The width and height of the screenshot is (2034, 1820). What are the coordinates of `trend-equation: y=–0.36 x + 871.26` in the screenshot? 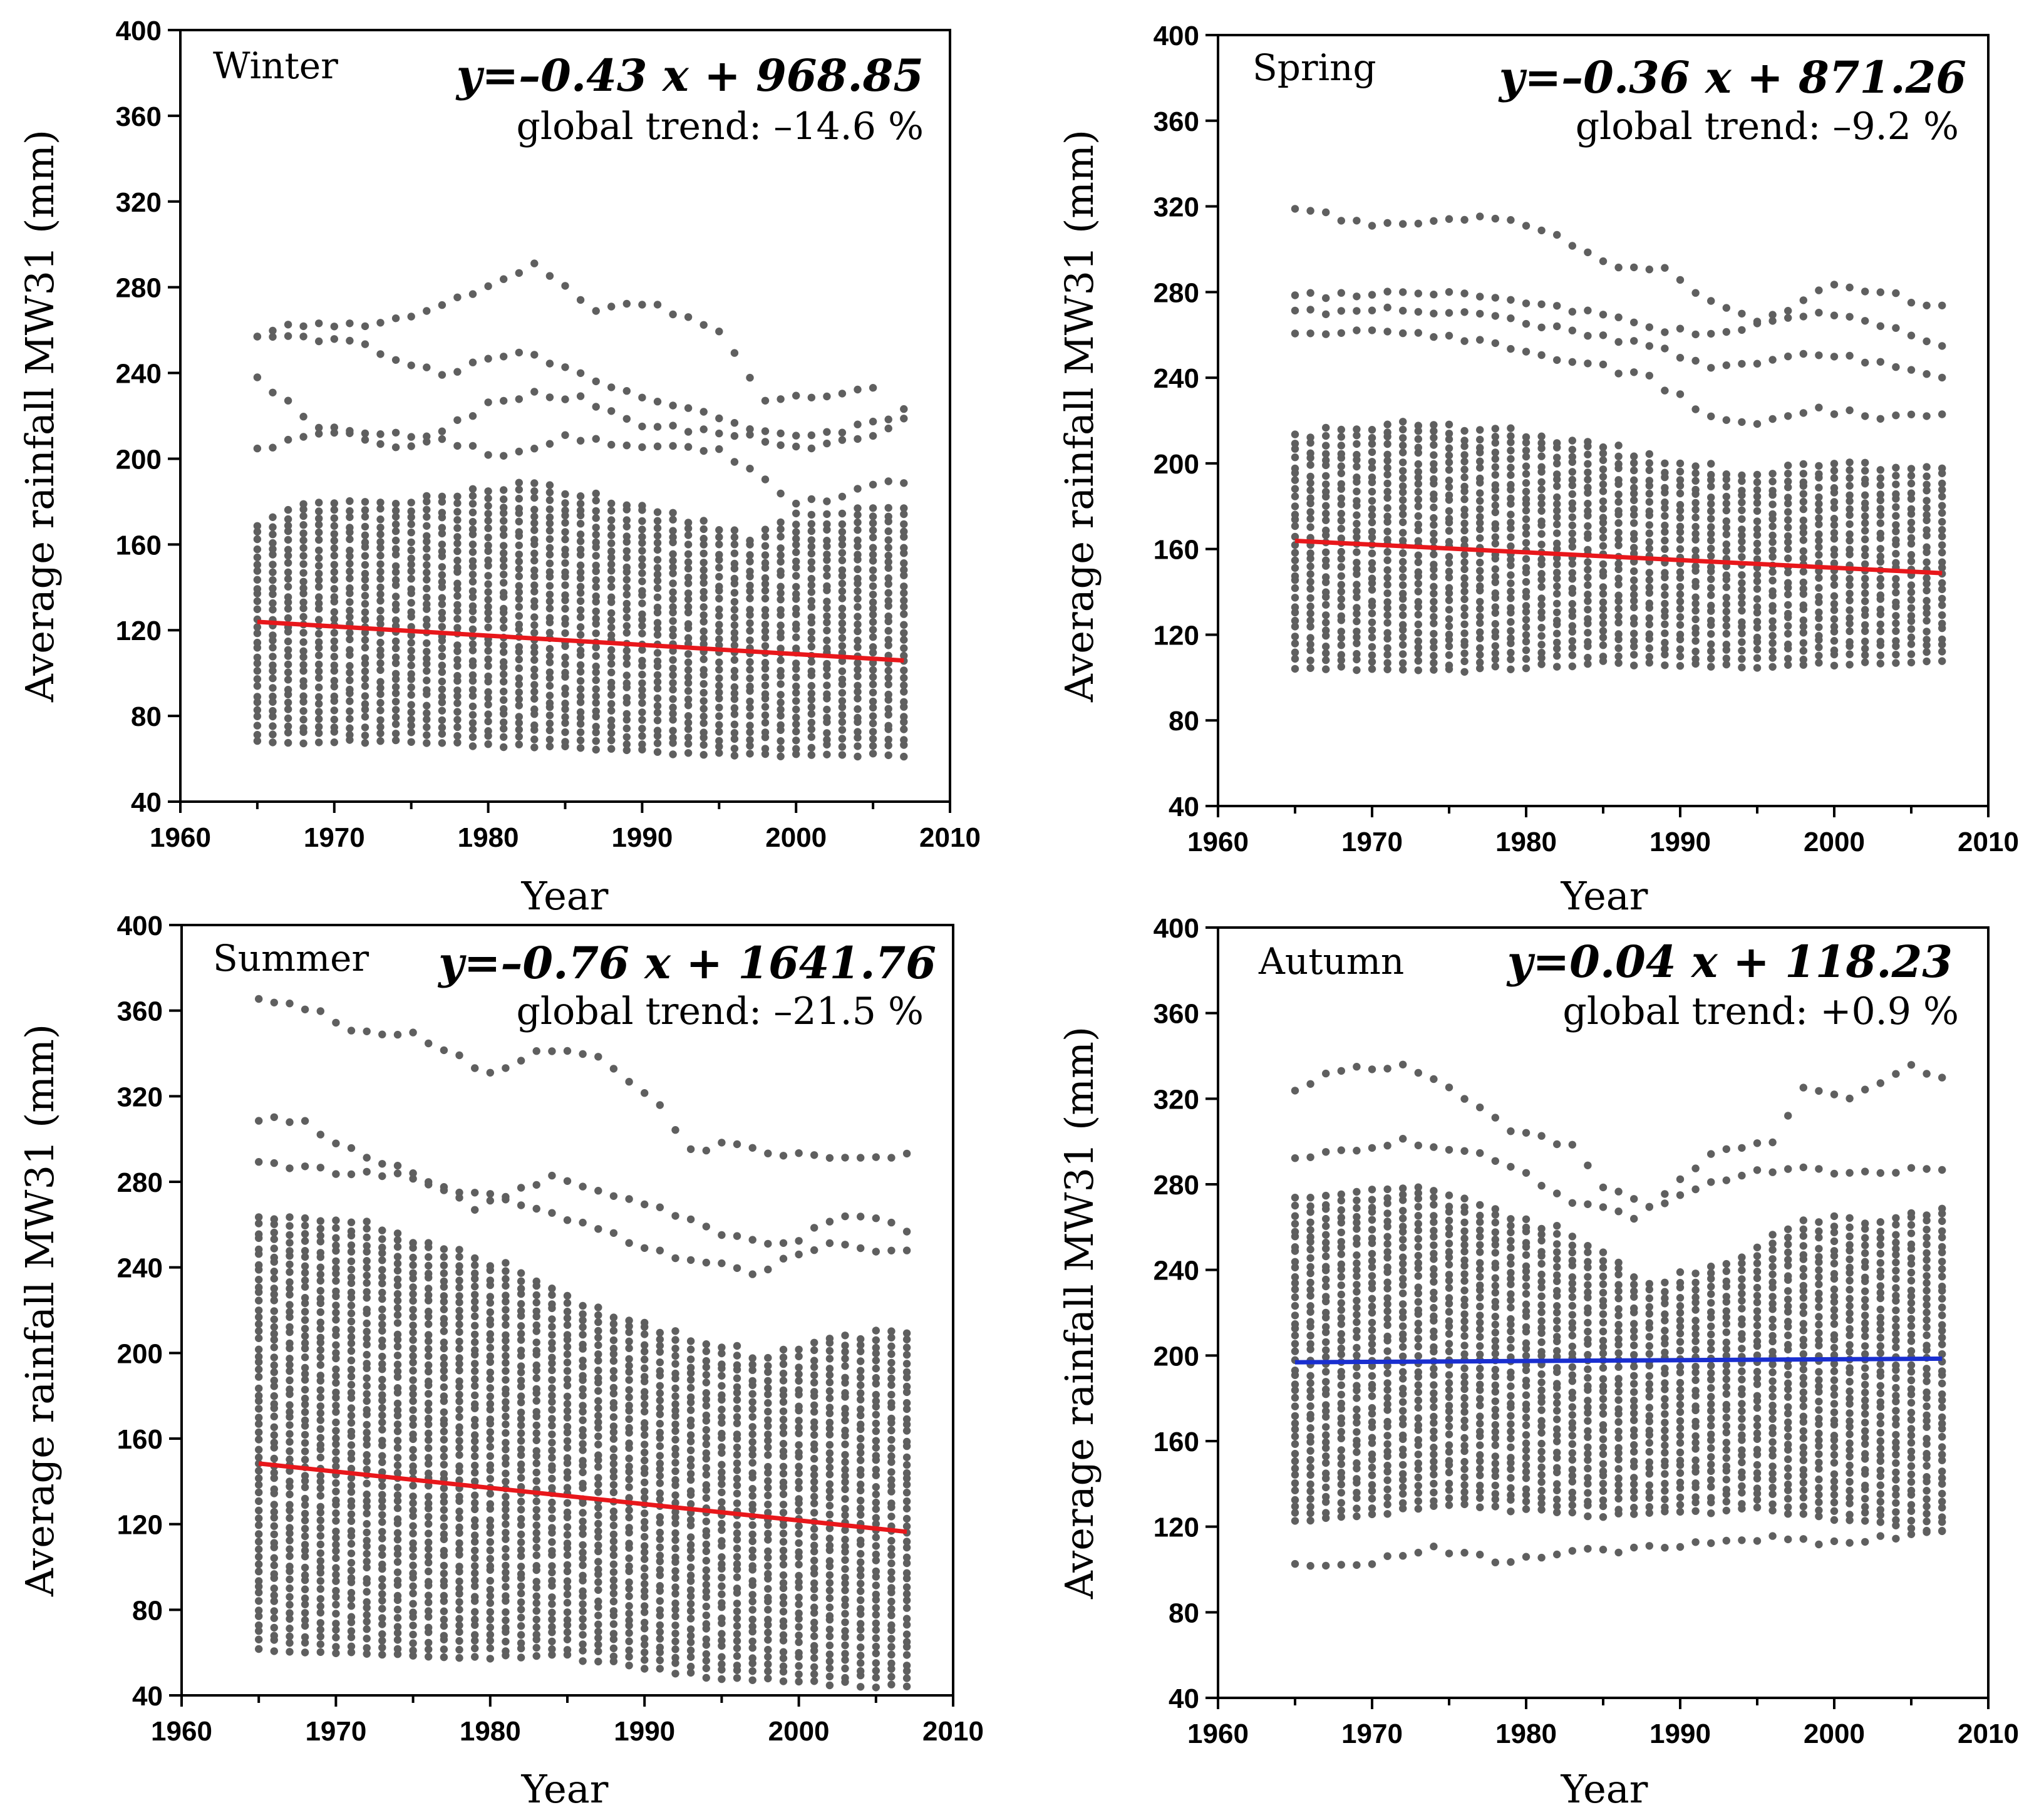 It's located at (1732, 77).